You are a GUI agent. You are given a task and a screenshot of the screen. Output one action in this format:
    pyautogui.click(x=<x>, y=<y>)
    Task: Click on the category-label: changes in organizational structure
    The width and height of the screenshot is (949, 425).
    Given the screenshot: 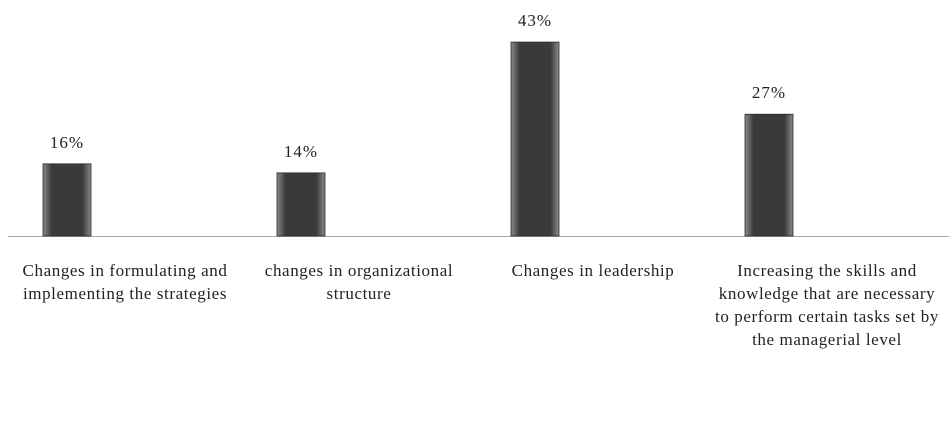 What is the action you would take?
    pyautogui.click(x=359, y=282)
    